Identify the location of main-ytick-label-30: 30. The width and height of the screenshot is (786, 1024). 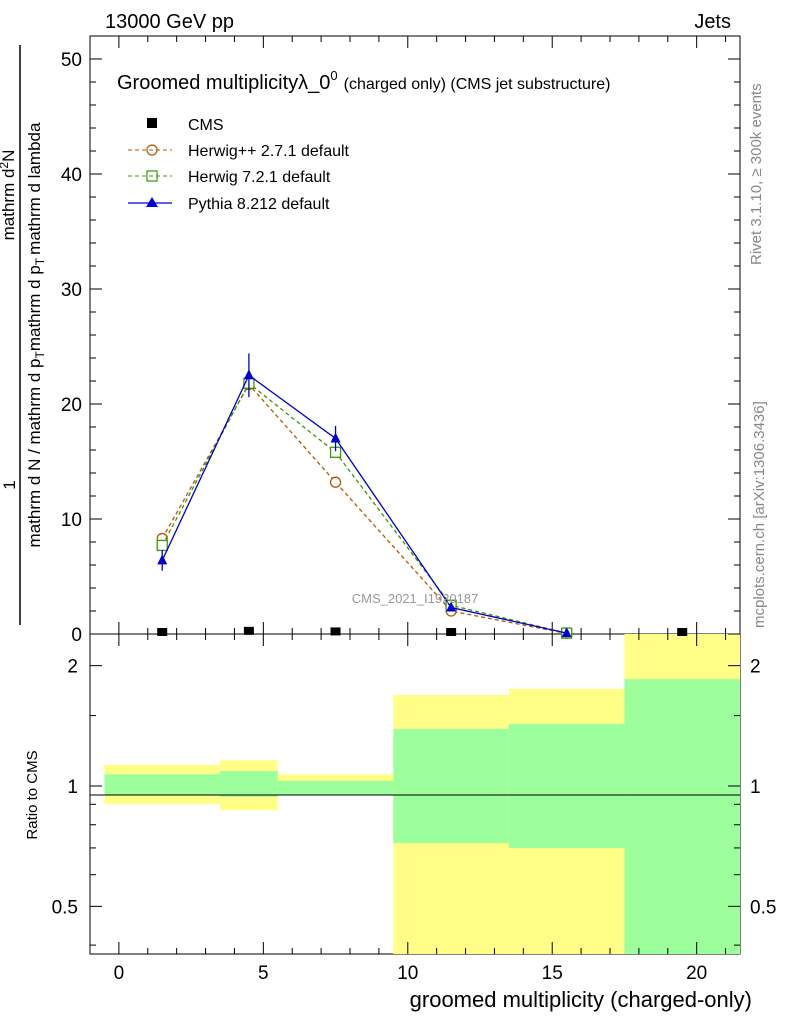
(71, 290).